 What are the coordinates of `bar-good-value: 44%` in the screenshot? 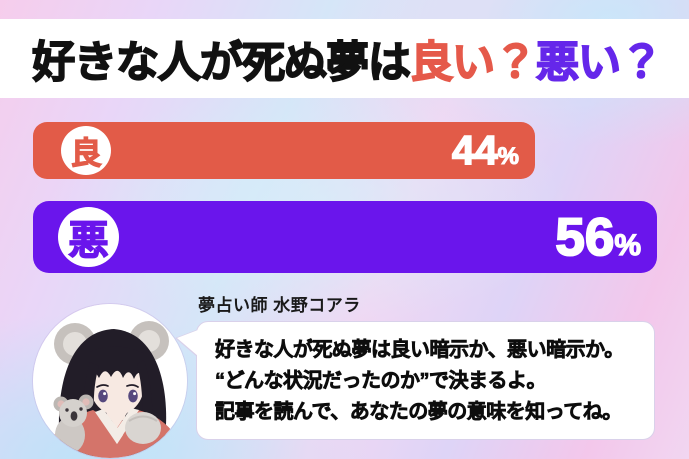 It's located at (485, 150).